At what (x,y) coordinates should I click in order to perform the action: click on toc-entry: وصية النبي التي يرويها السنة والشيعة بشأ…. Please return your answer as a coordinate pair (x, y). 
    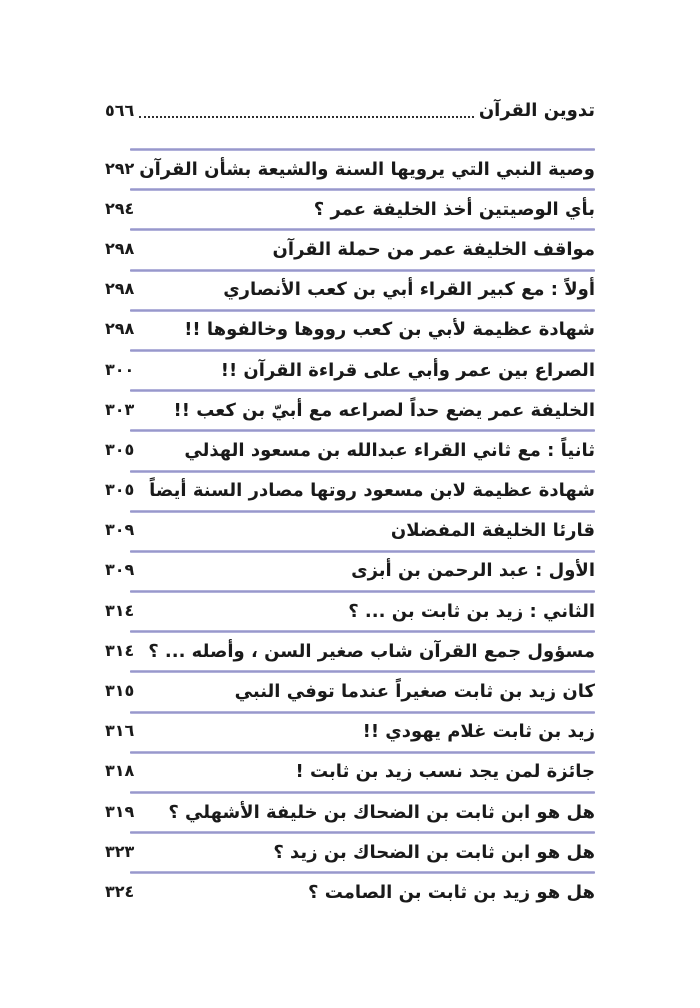
    Looking at the image, I should click on (350, 168).